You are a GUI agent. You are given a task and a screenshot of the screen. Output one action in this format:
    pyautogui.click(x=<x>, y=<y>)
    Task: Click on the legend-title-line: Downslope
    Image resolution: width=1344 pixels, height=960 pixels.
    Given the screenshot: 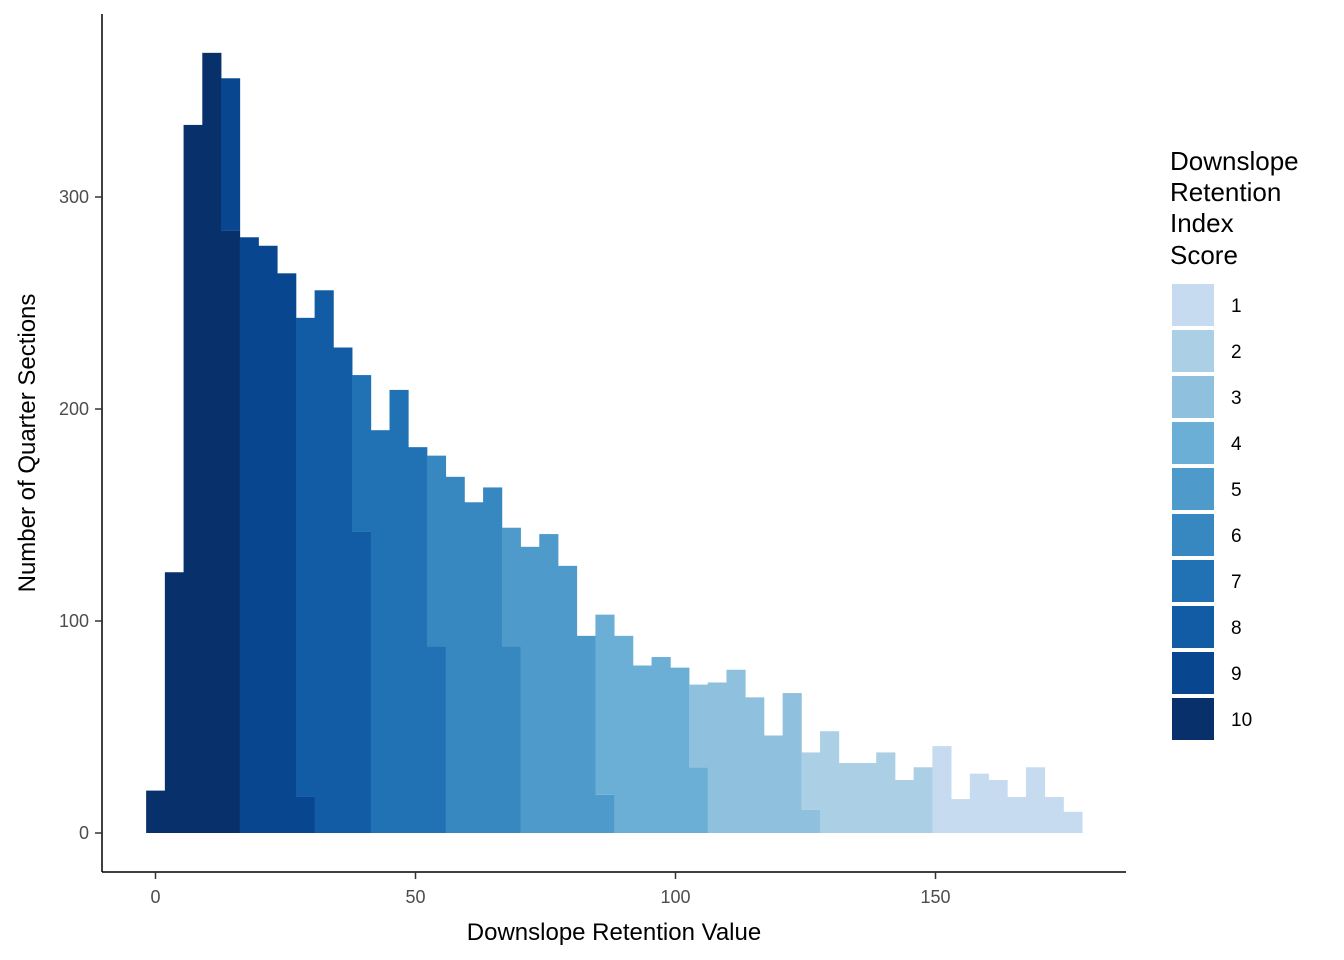 What is the action you would take?
    pyautogui.click(x=1234, y=161)
    